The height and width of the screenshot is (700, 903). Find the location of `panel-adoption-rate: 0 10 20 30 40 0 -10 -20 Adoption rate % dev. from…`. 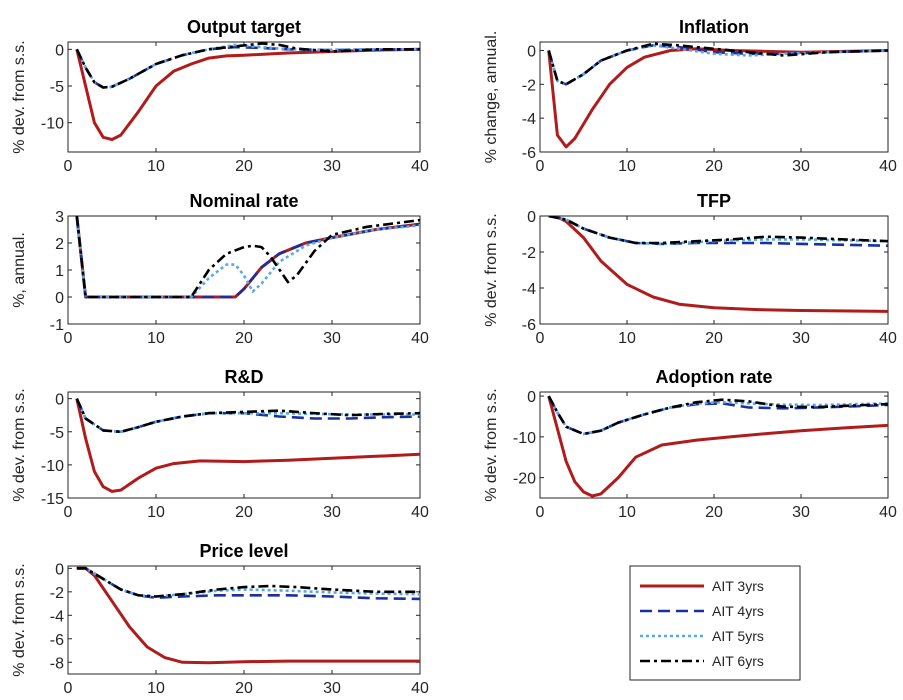

panel-adoption-rate: 0 10 20 30 40 0 -10 -20 Adoption rate % dev. from… is located at coordinates (690, 444).